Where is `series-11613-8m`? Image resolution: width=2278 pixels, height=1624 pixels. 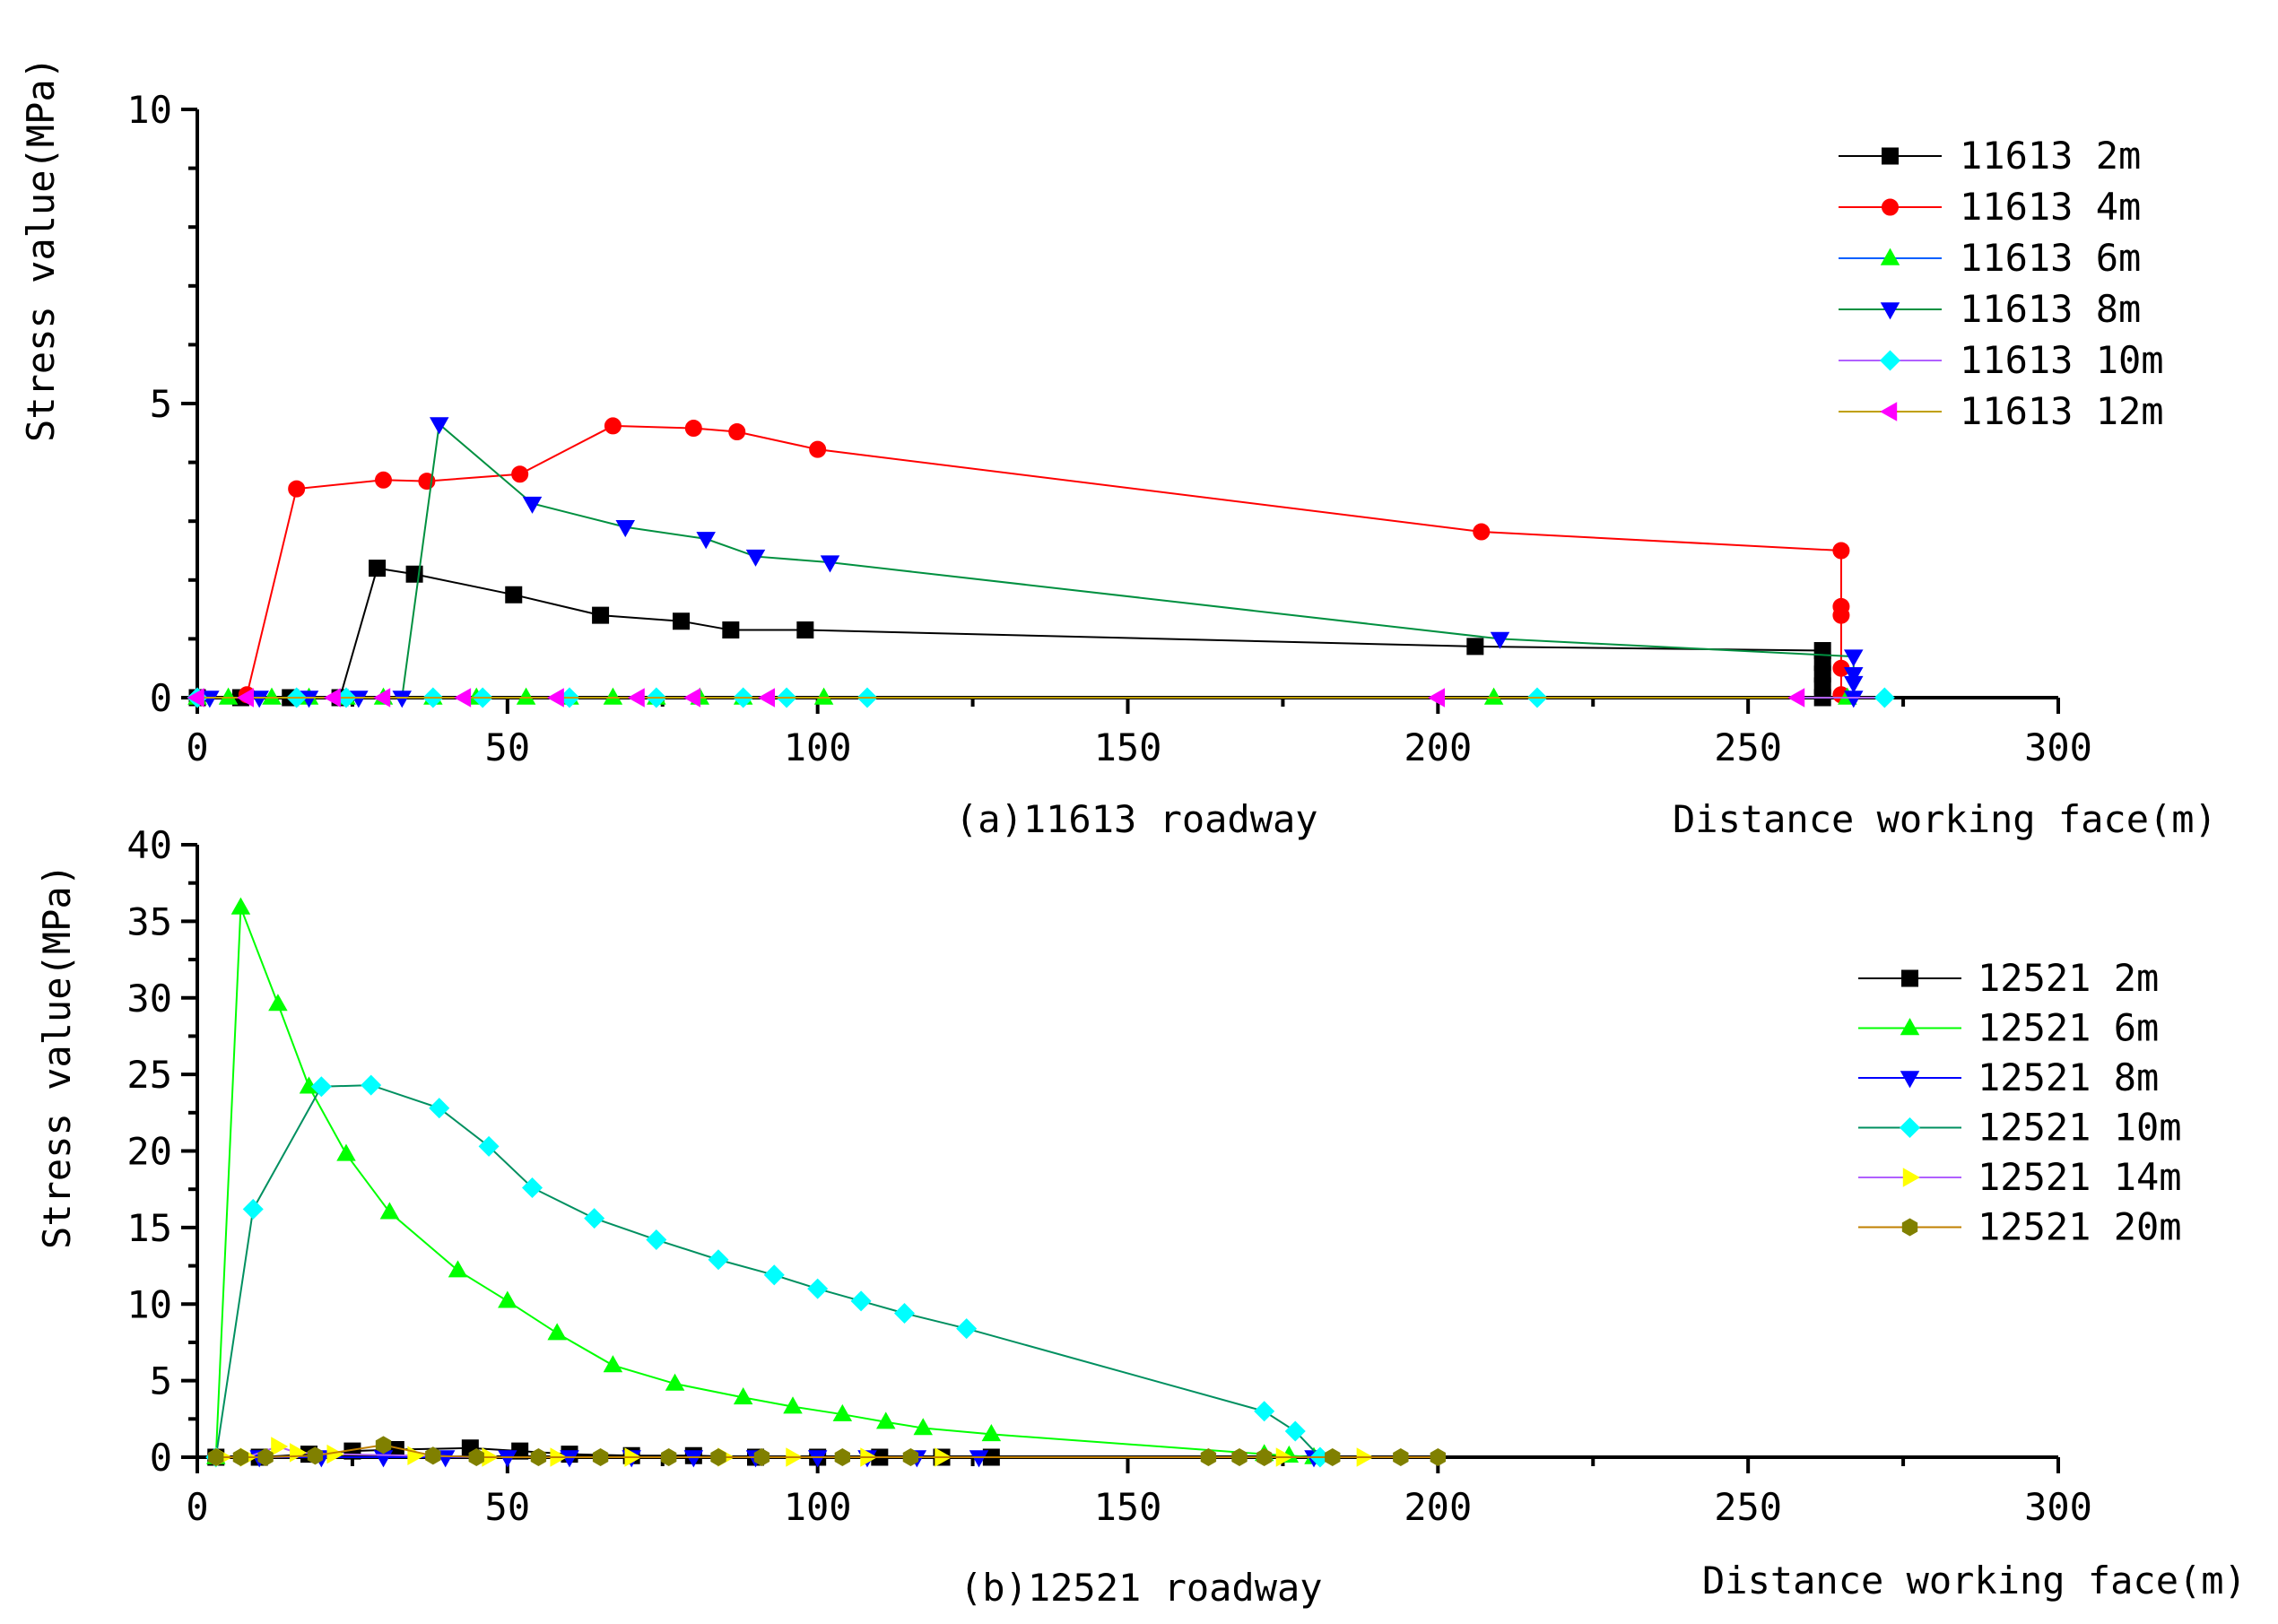
series-11613-8m is located at coordinates (1032, 562).